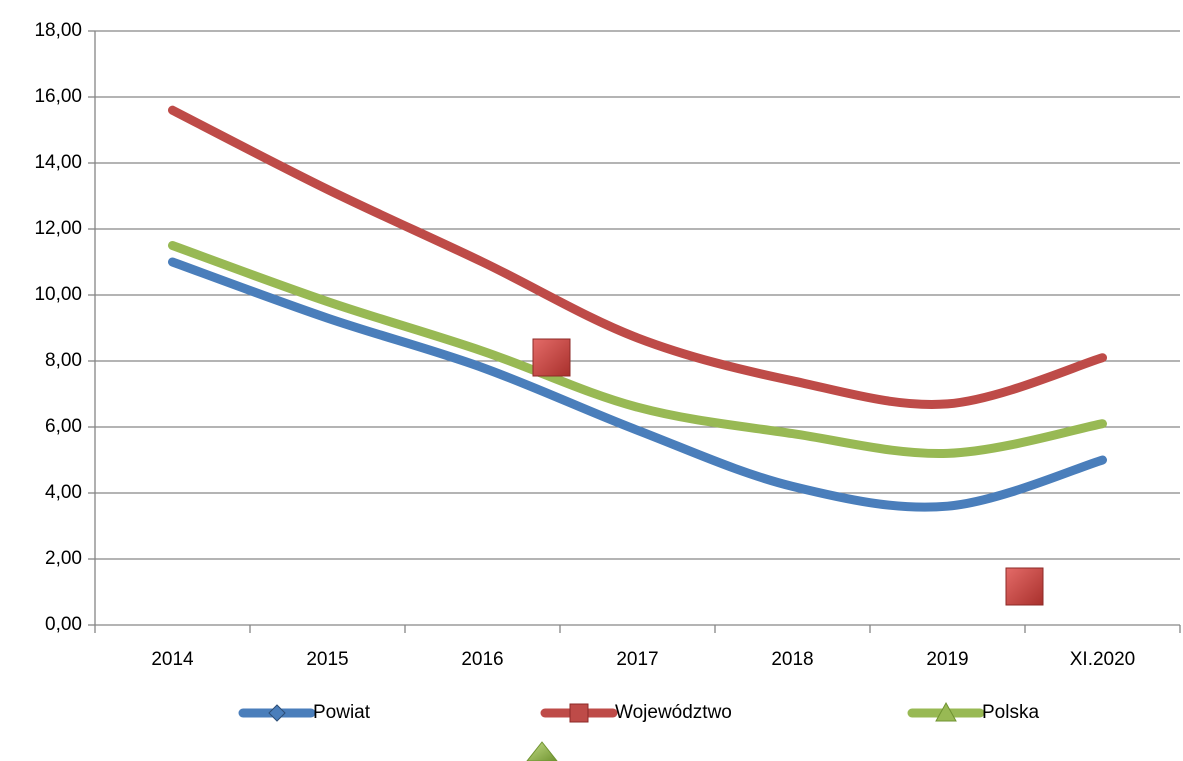 This screenshot has height=761, width=1183. What do you see at coordinates (673, 712) in the screenshot?
I see `legend-label: Województwo` at bounding box center [673, 712].